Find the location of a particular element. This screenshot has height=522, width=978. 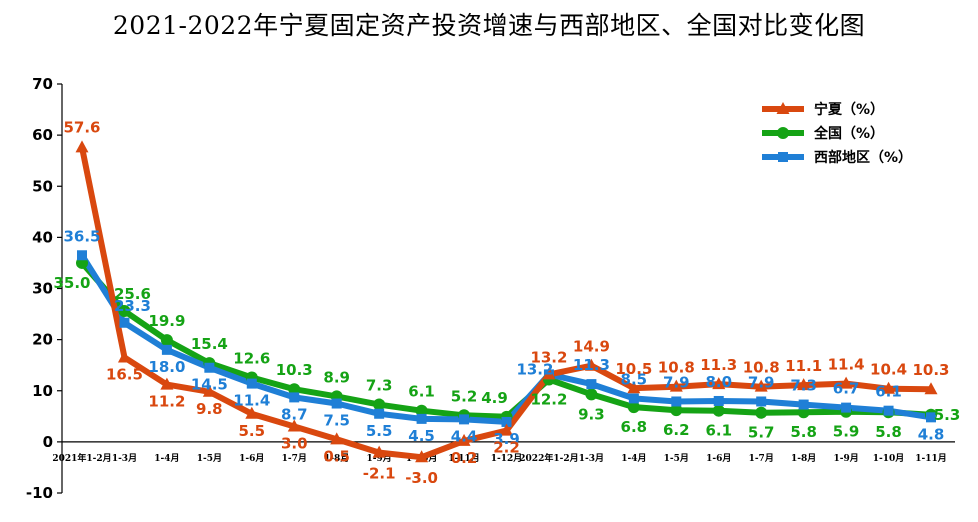

x-tick-label: 1-8月 is located at coordinates (803, 458).